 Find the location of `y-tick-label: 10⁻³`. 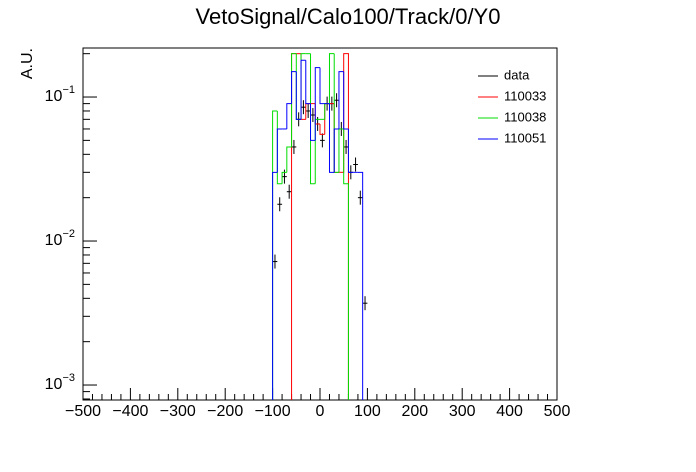

y-tick-label: 10⁻³ is located at coordinates (60, 382).